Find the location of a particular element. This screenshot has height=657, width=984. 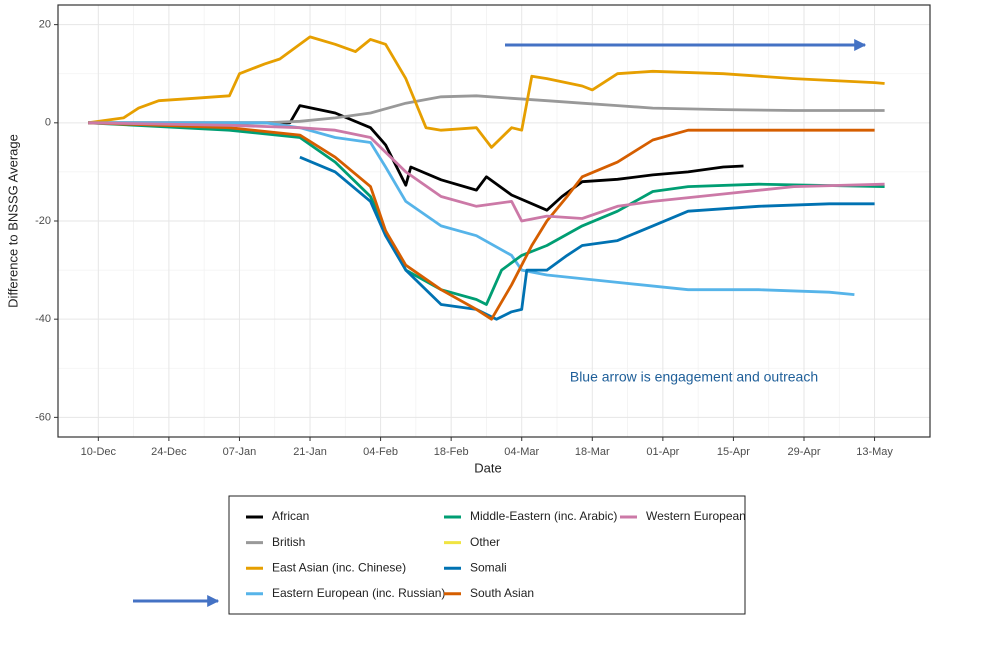

x-tick-label: 29-Apr is located at coordinates (803, 452).